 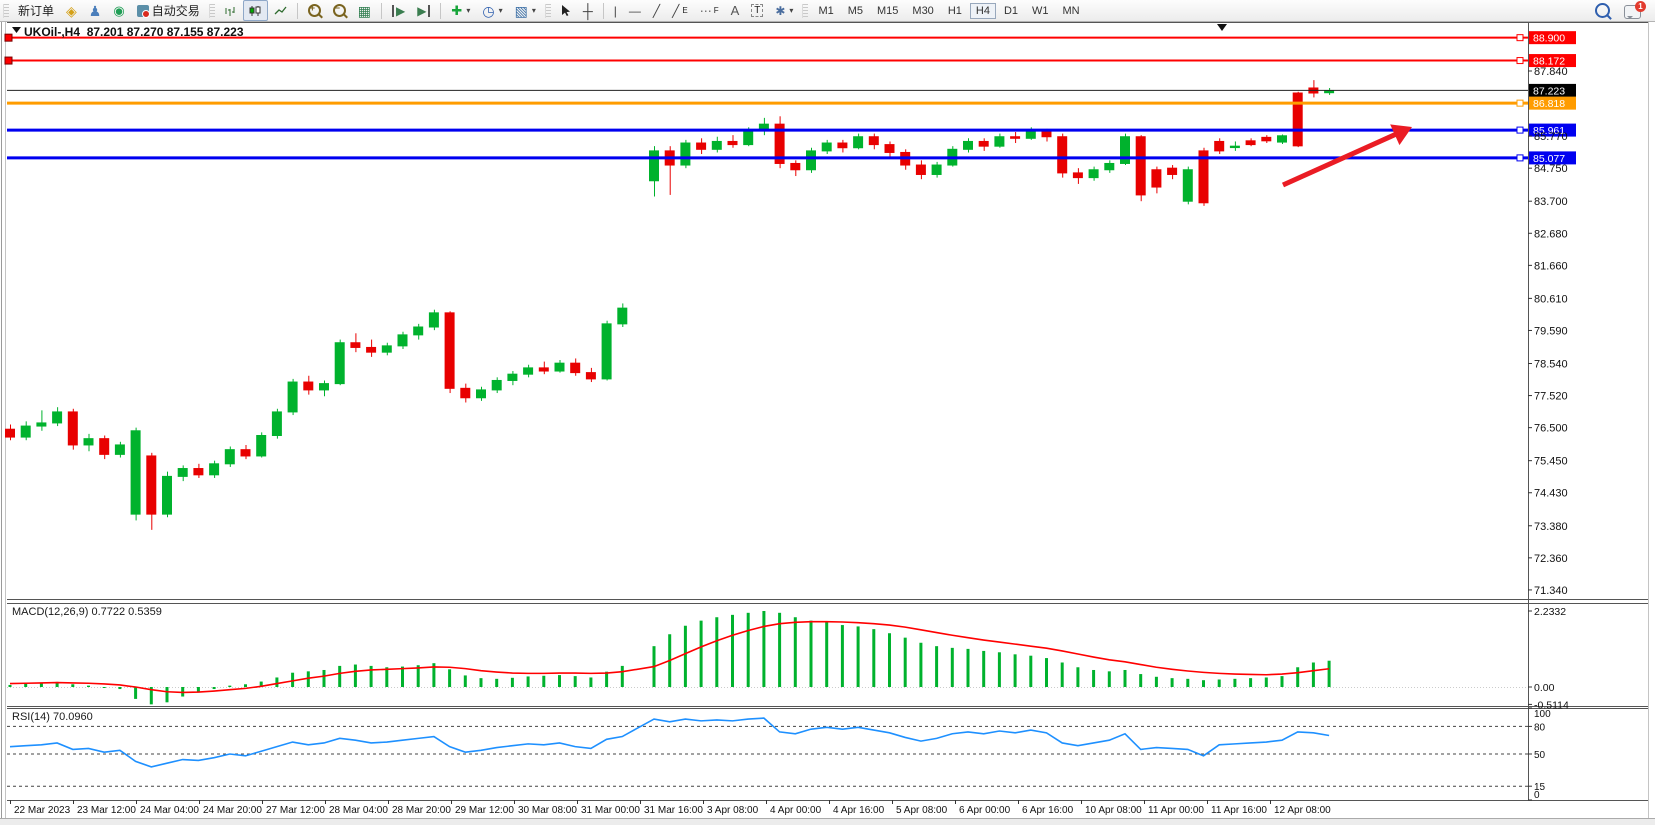 What do you see at coordinates (16, 30) in the screenshot?
I see `title-collapse-icon` at bounding box center [16, 30].